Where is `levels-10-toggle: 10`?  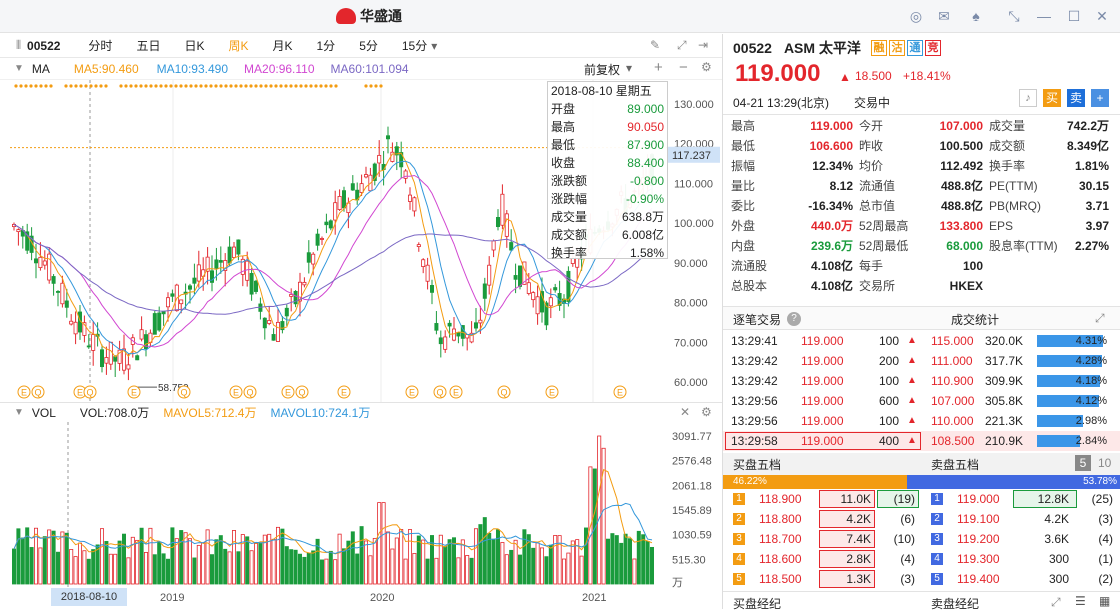 levels-10-toggle: 10 is located at coordinates (1105, 463).